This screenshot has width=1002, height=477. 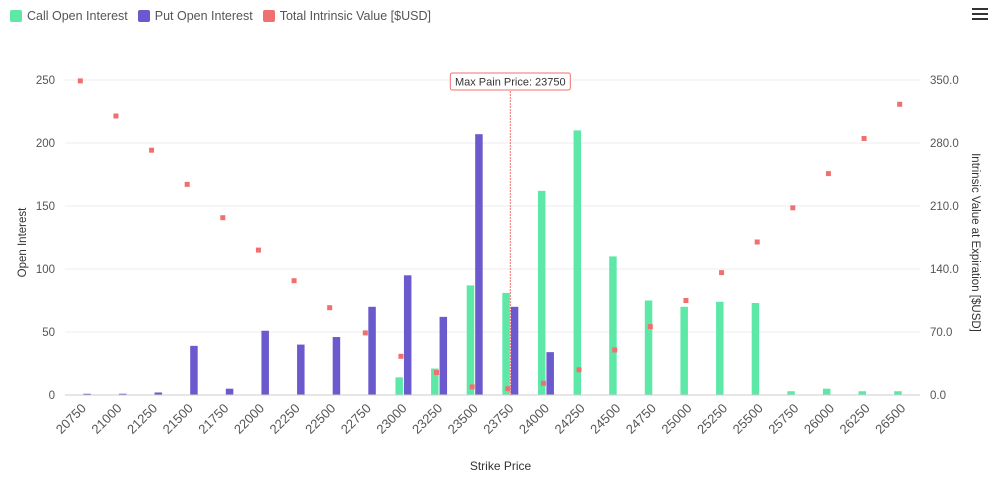 What do you see at coordinates (783, 419) in the screenshot?
I see `x-tick-label: 25750` at bounding box center [783, 419].